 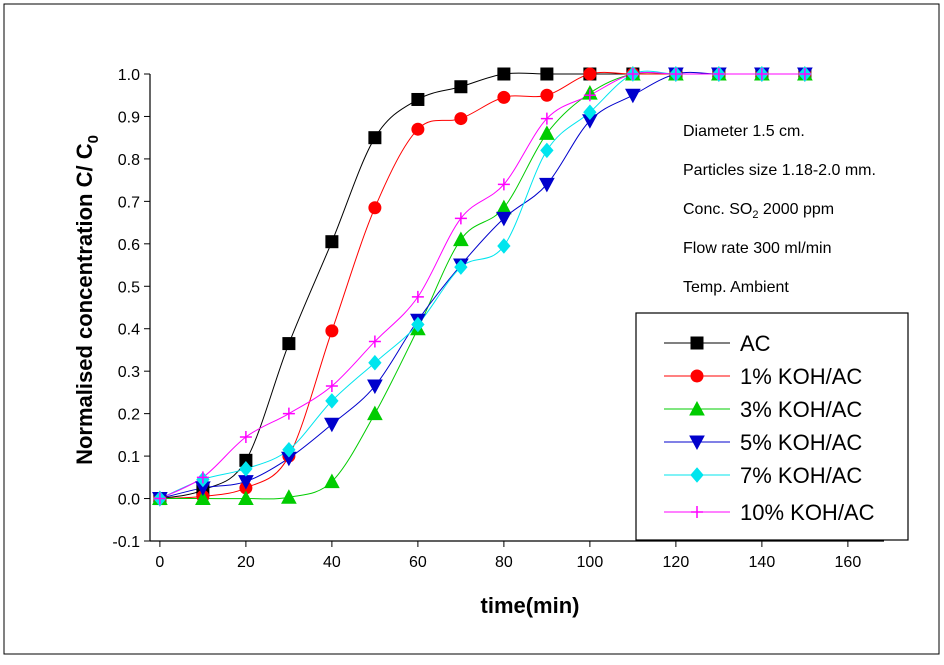 I want to click on legend-label: 7% KOH/AC, so click(x=801, y=475).